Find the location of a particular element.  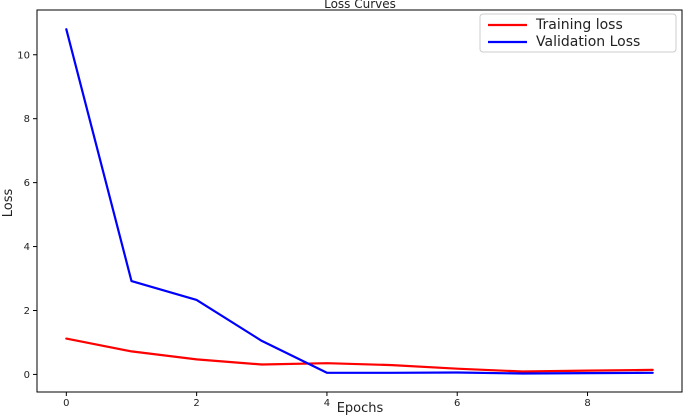

x-tick-label: 8 is located at coordinates (587, 403).